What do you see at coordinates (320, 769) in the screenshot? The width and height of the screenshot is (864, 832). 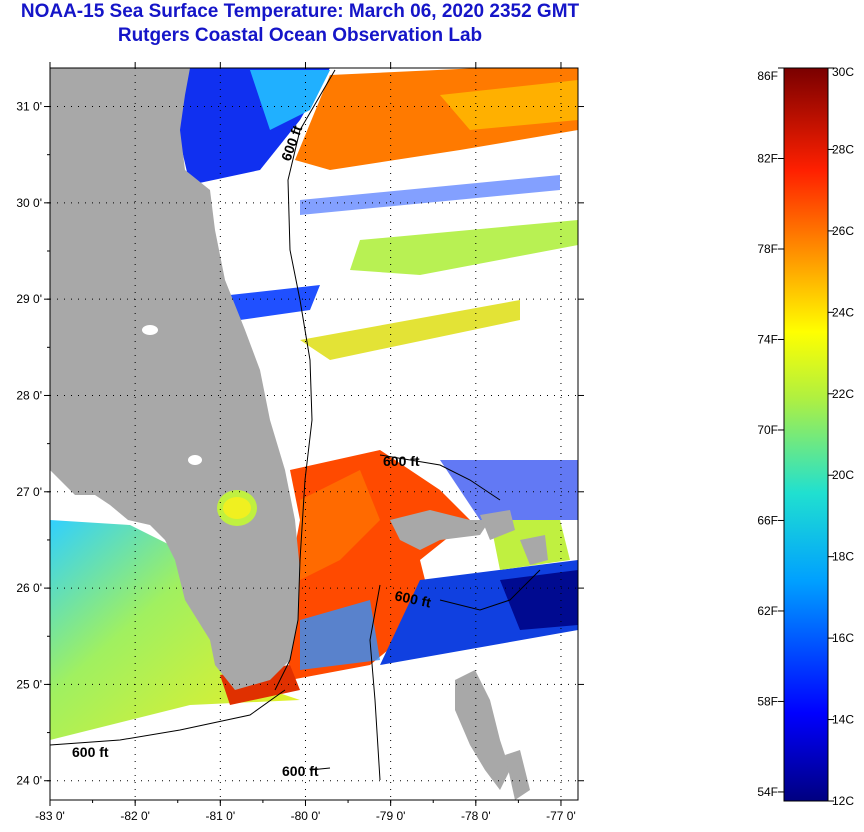 I see `contour-south` at bounding box center [320, 769].